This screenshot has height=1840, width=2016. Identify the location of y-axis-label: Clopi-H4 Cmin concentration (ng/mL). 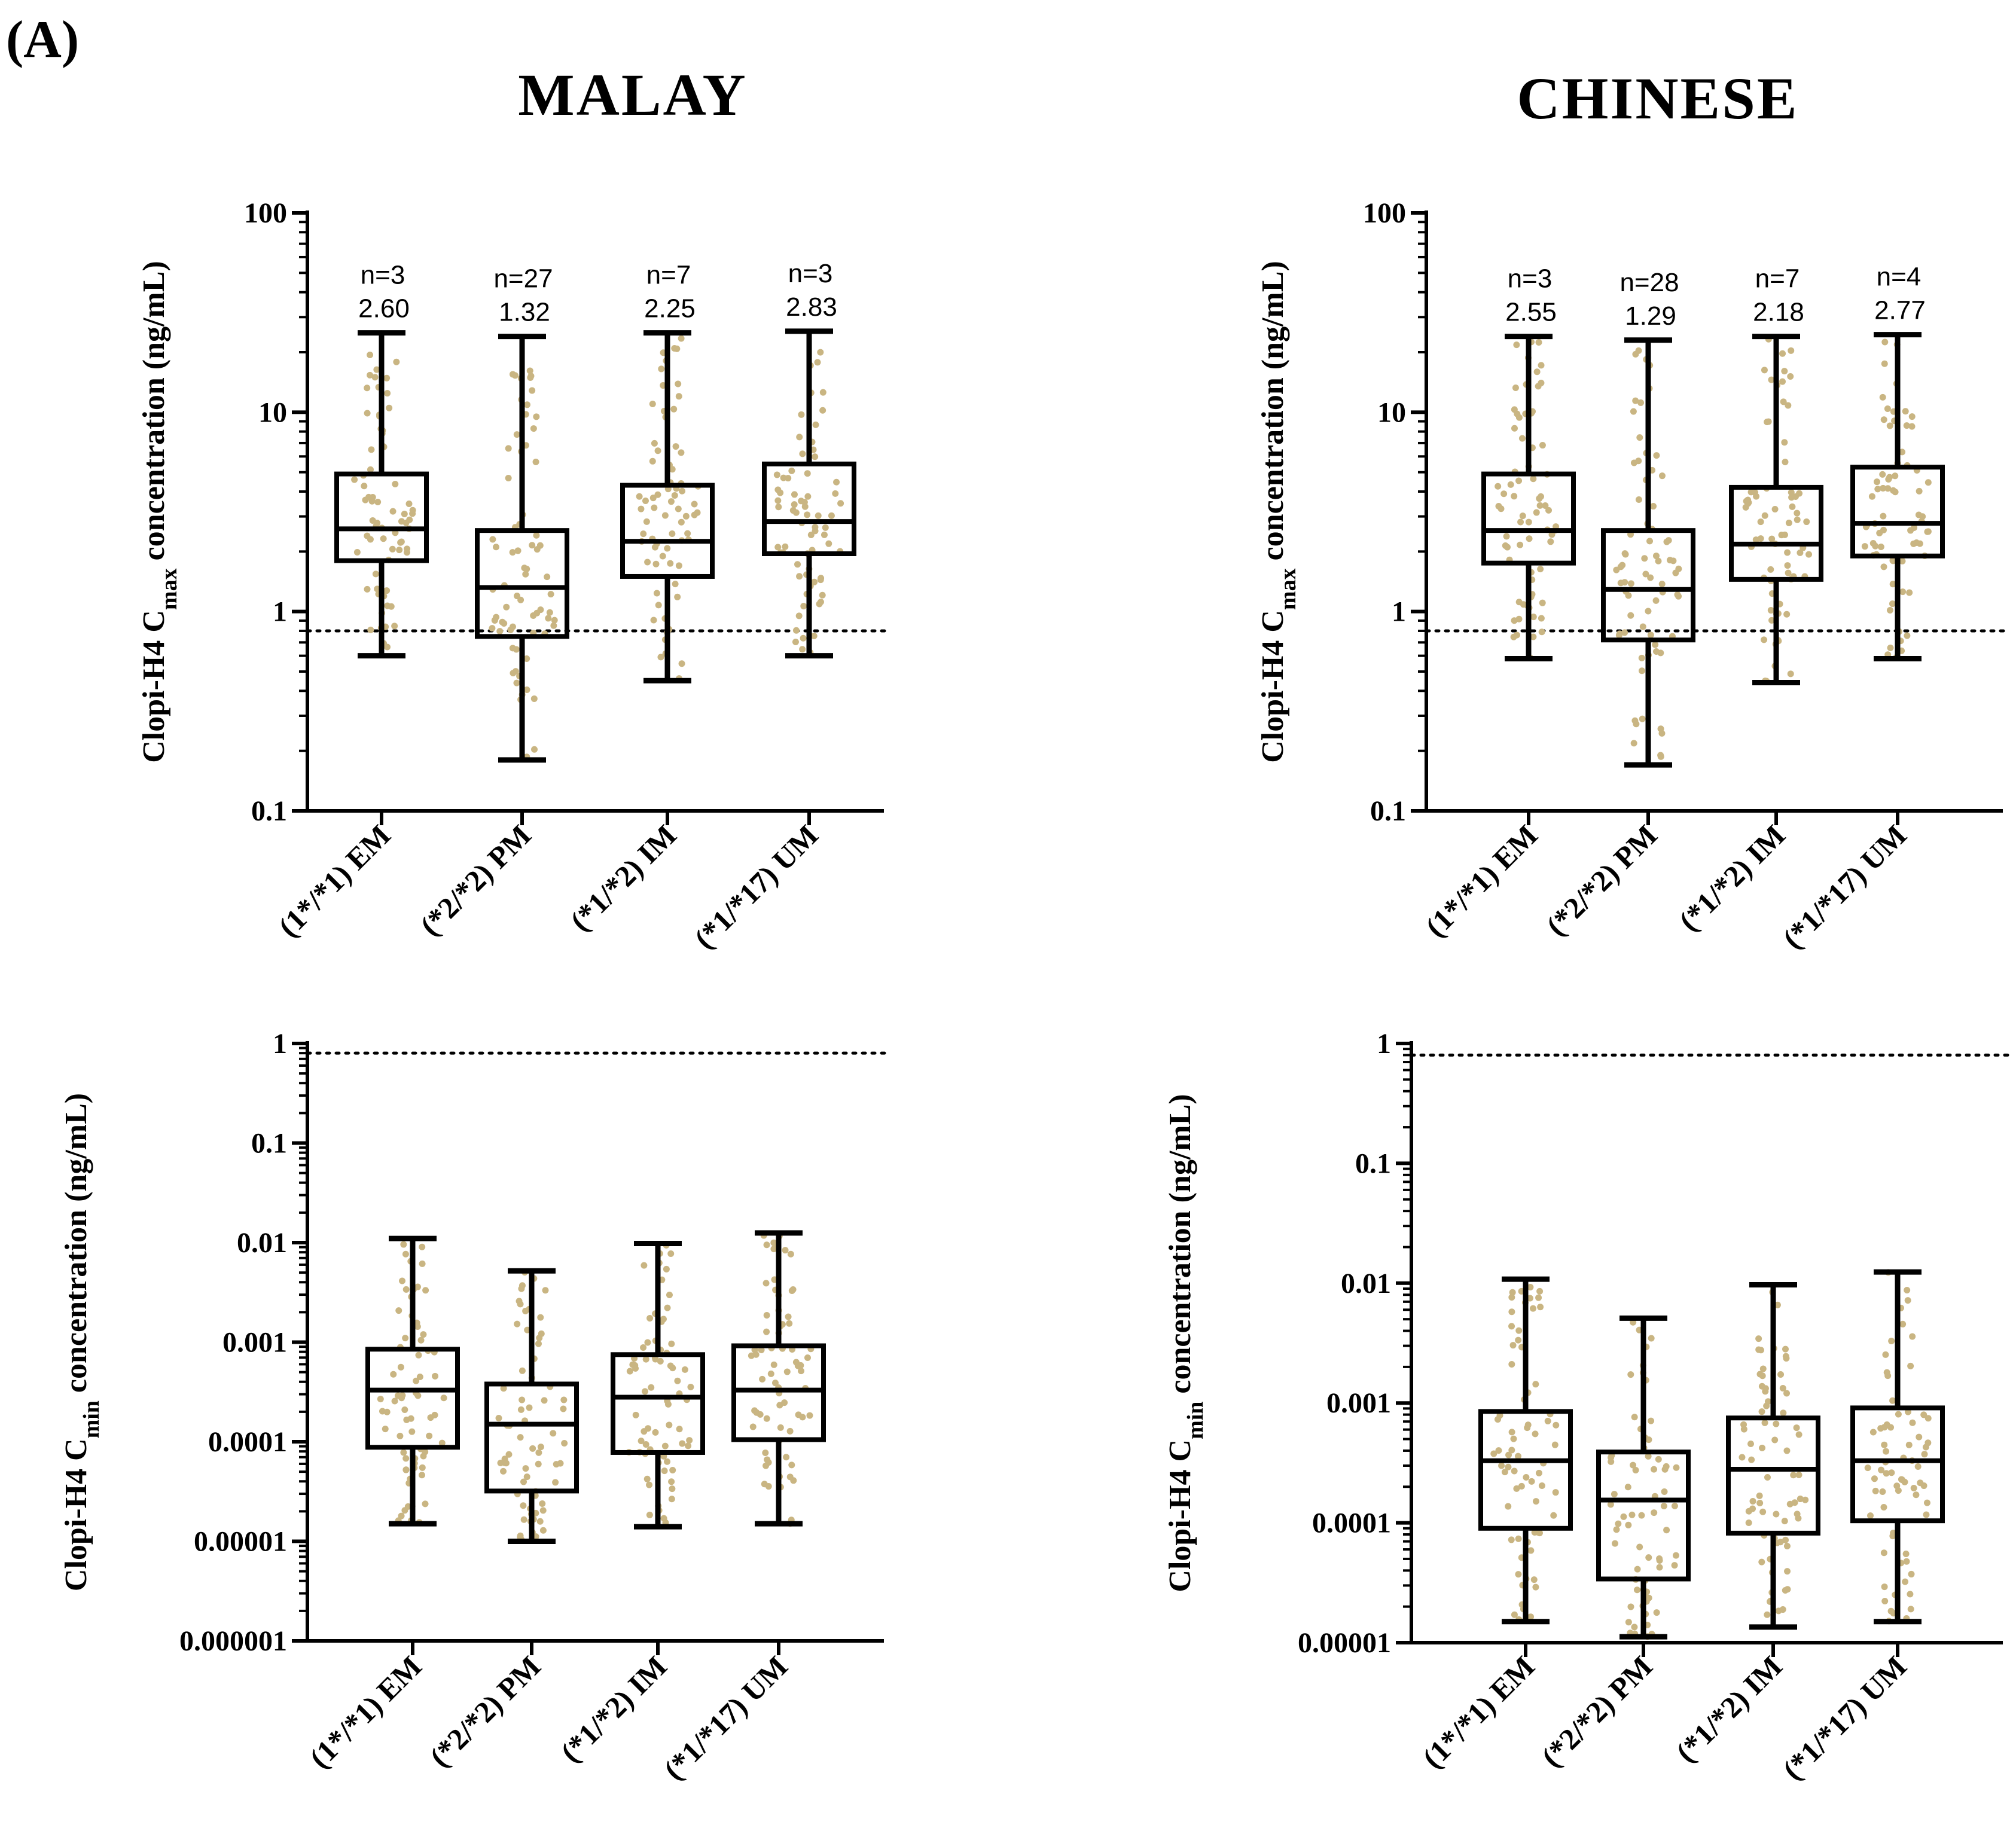
(81, 1342).